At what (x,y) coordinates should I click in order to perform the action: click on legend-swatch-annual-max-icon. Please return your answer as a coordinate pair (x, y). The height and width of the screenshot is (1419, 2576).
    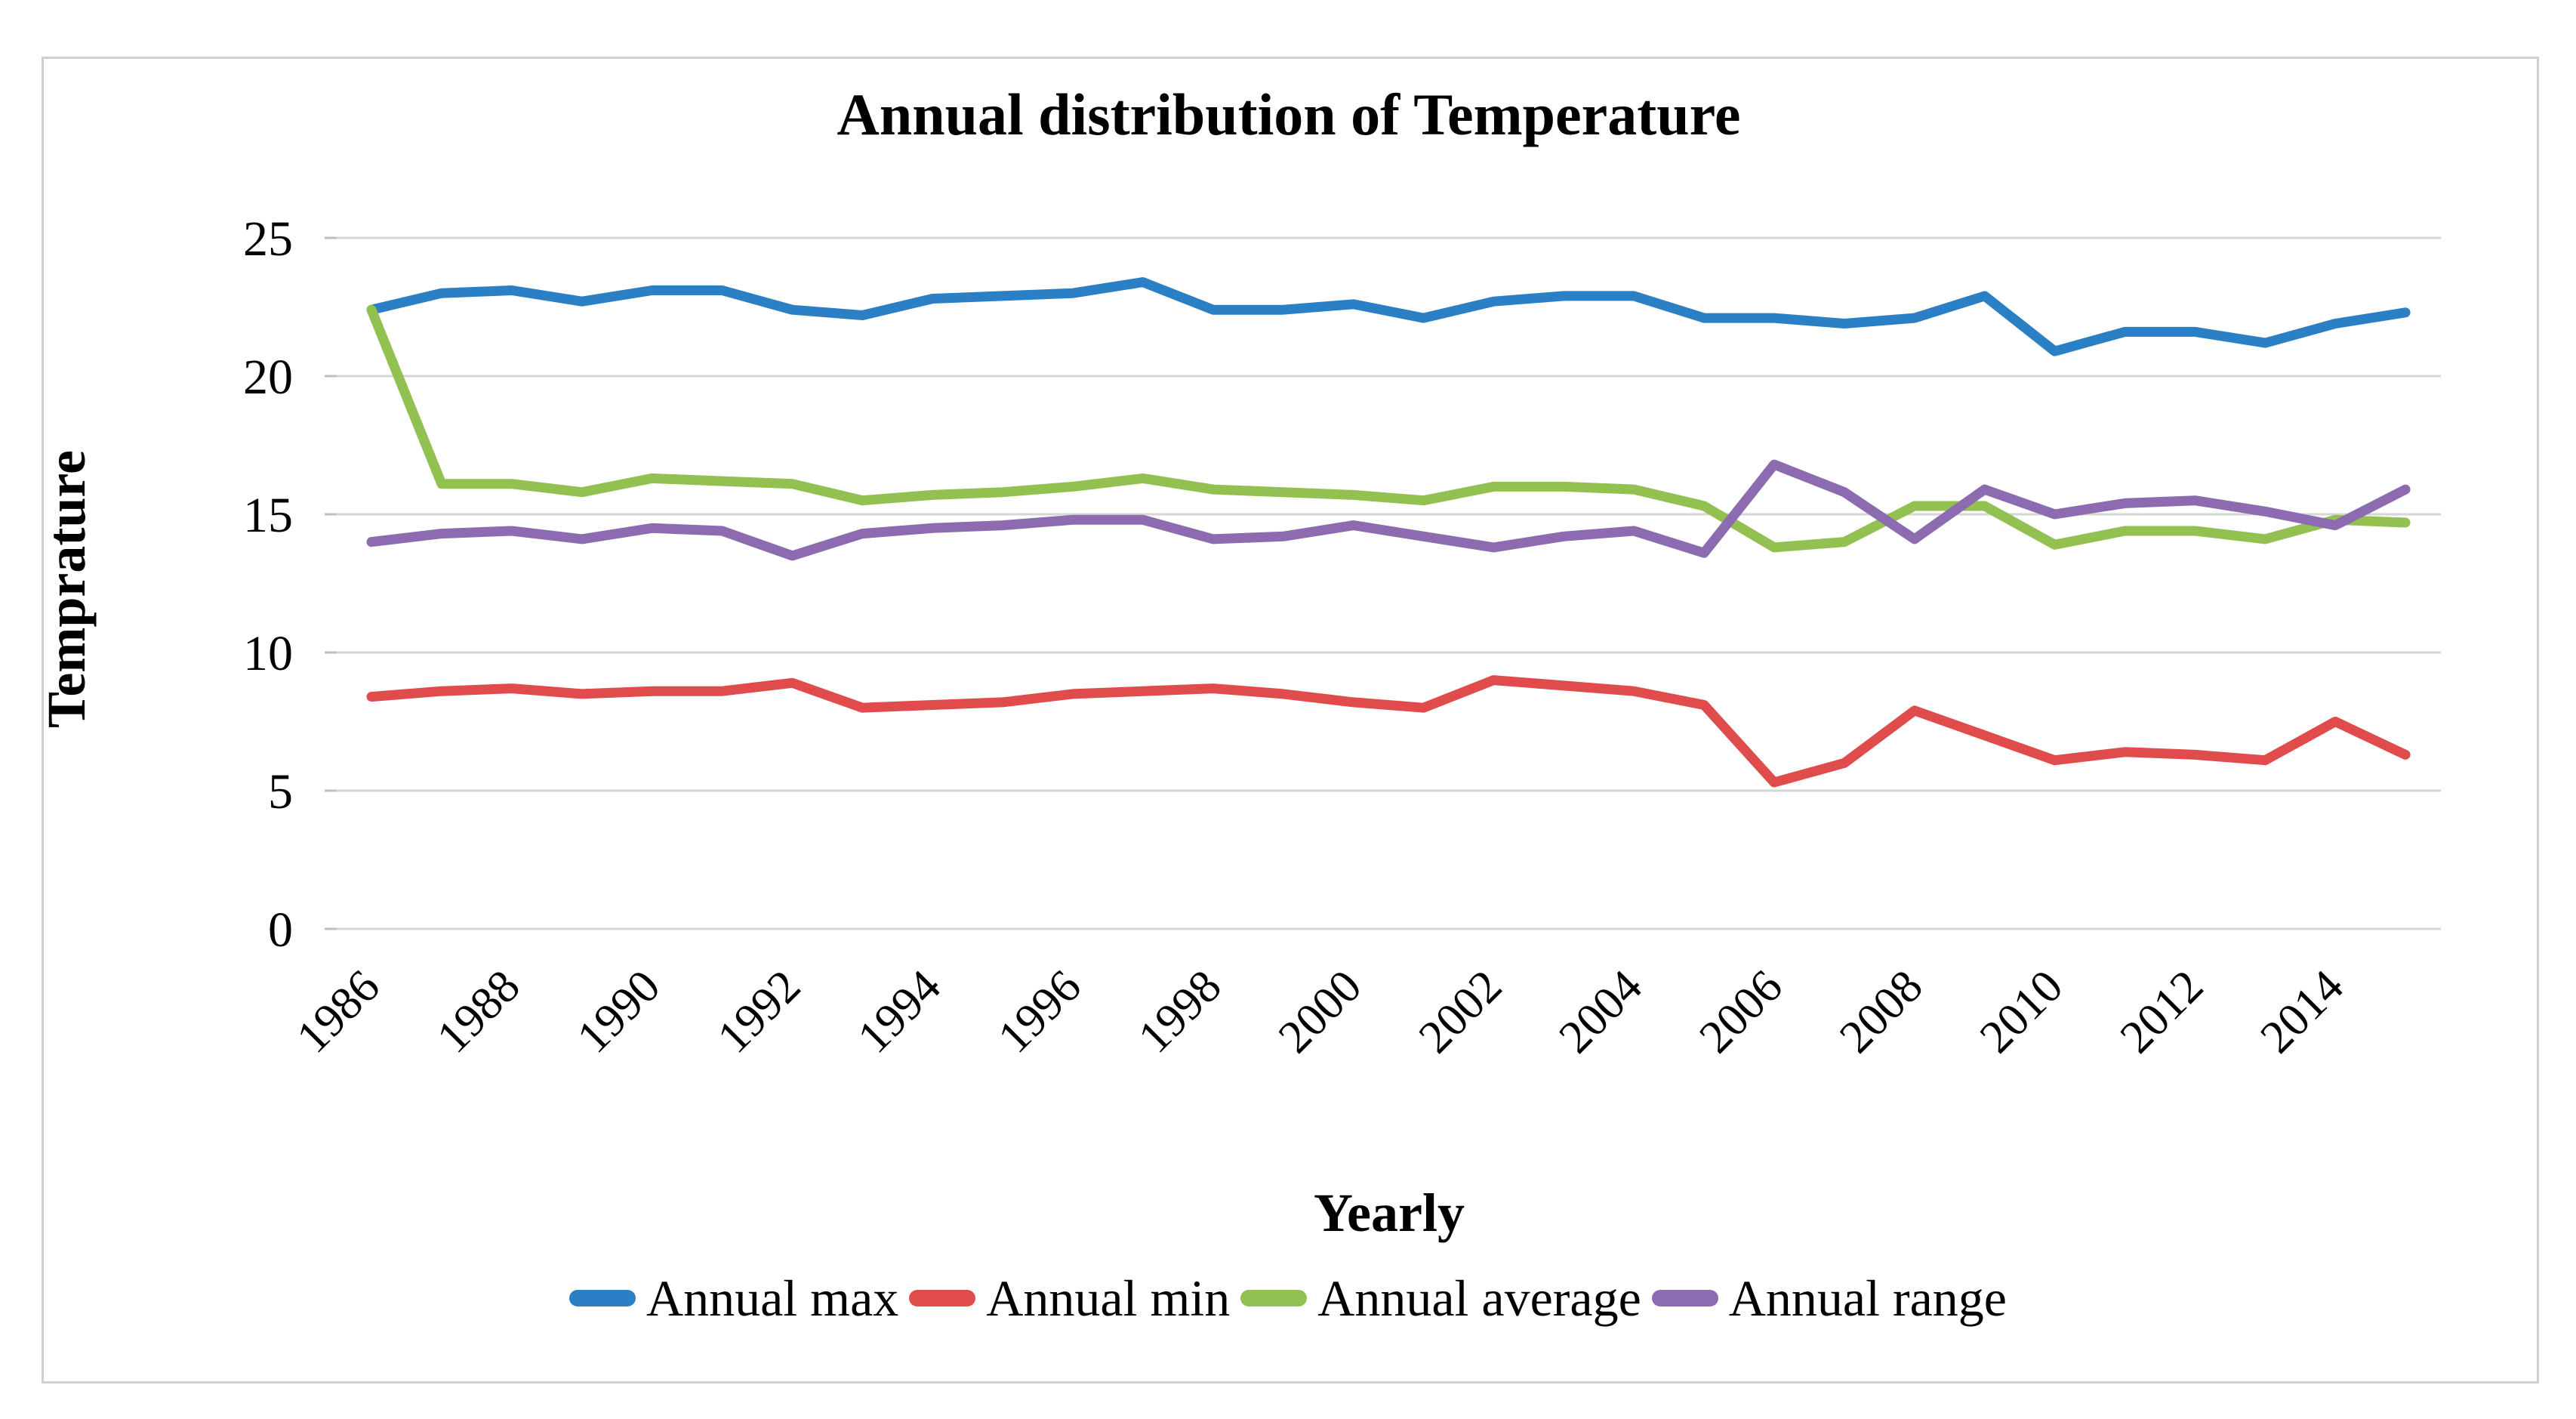
    Looking at the image, I should click on (602, 1298).